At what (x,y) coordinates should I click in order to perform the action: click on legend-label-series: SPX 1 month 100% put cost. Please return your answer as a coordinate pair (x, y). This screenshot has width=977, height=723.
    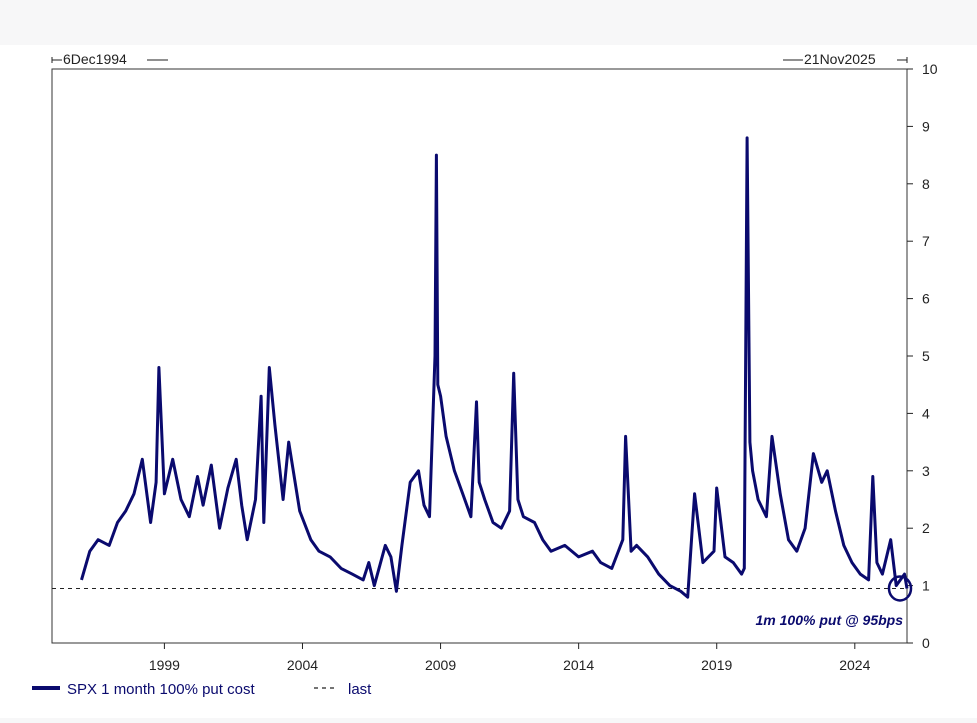
    Looking at the image, I should click on (161, 689).